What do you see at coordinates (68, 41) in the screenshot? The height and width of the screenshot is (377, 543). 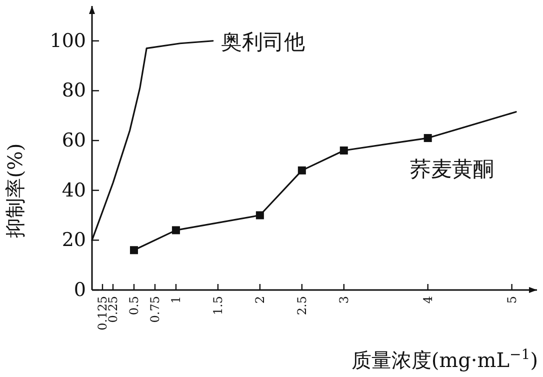 I see `y-tick-label: 100` at bounding box center [68, 41].